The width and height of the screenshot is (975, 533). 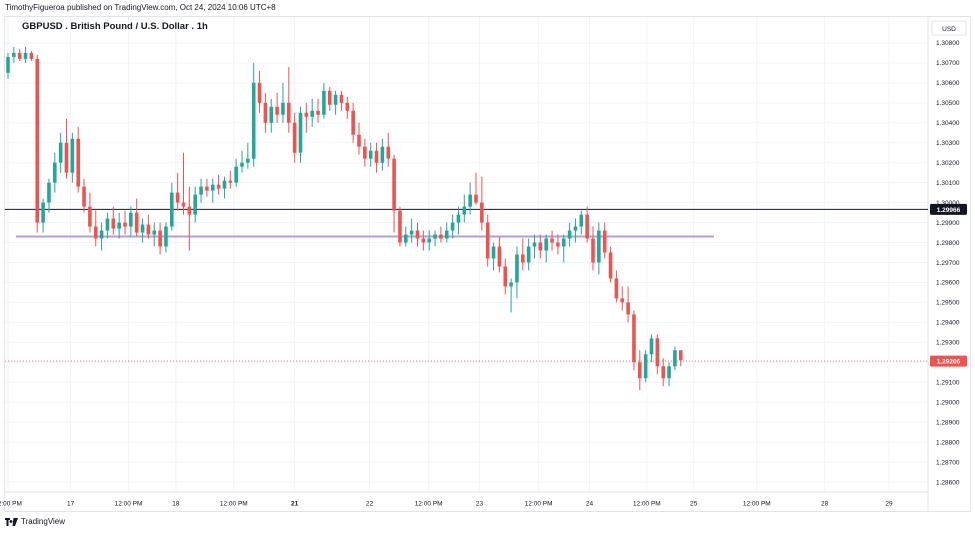 I want to click on price-tick-label: 1.30000, so click(x=948, y=203).